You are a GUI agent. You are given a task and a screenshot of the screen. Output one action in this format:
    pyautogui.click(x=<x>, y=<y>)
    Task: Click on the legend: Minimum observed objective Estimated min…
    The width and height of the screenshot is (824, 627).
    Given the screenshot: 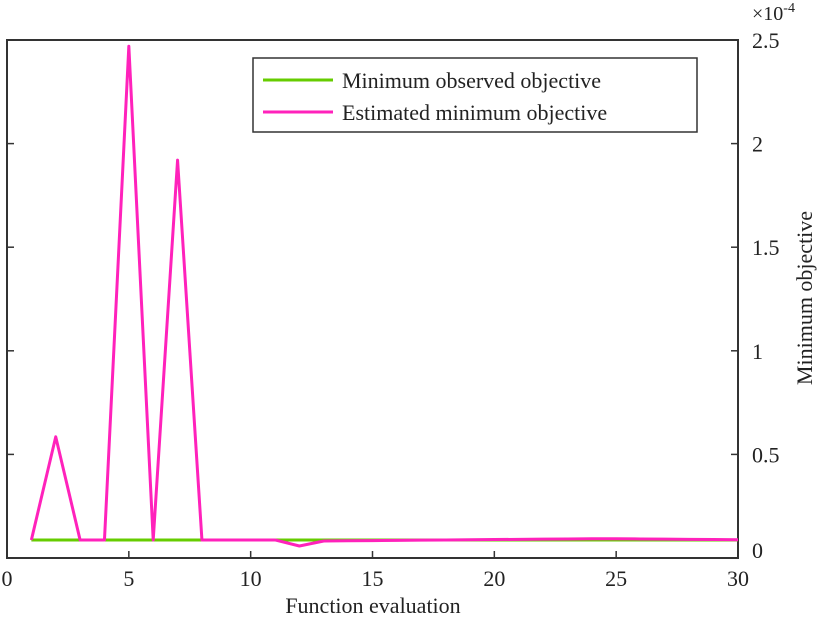 What is the action you would take?
    pyautogui.click(x=475, y=95)
    